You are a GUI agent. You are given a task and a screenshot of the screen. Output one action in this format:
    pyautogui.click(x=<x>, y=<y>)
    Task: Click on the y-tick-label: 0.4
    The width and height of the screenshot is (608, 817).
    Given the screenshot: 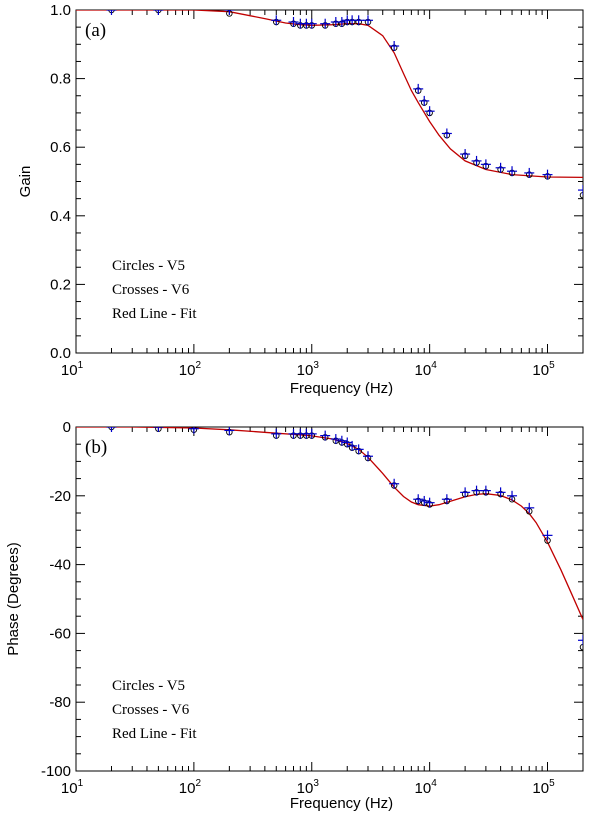 What is the action you would take?
    pyautogui.click(x=60, y=216)
    